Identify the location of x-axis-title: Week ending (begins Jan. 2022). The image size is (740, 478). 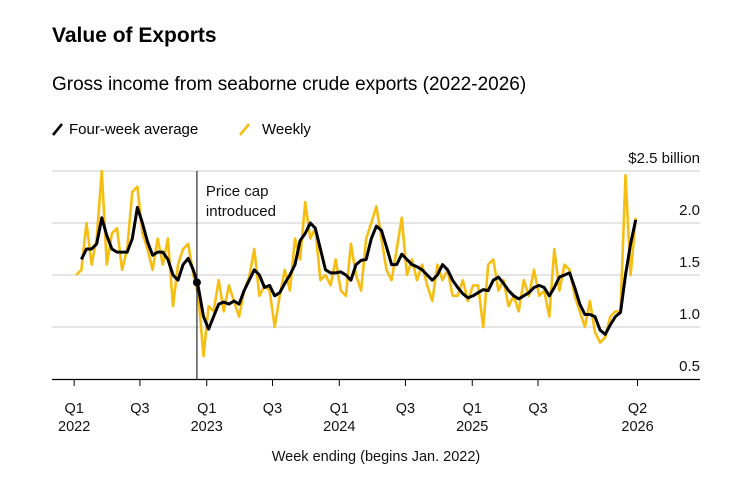
(376, 457).